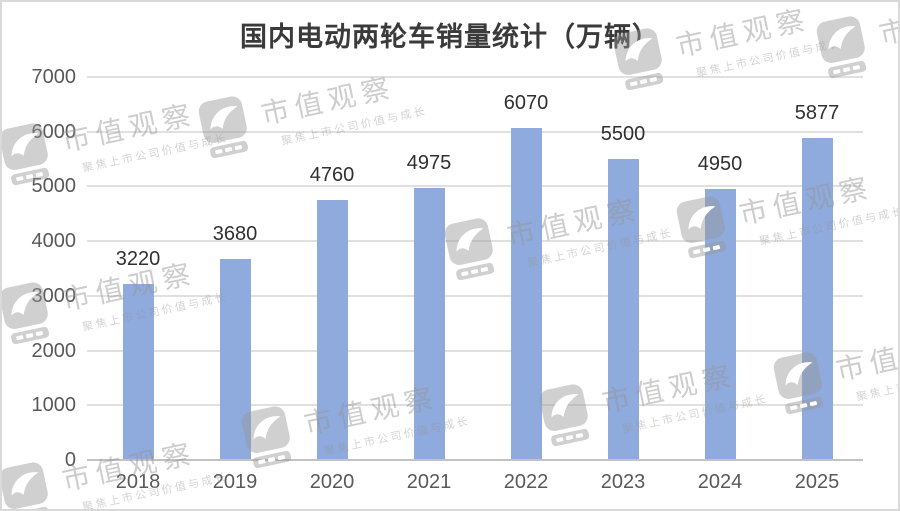  What do you see at coordinates (720, 482) in the screenshot?
I see `x-axis-tick-label: 2024` at bounding box center [720, 482].